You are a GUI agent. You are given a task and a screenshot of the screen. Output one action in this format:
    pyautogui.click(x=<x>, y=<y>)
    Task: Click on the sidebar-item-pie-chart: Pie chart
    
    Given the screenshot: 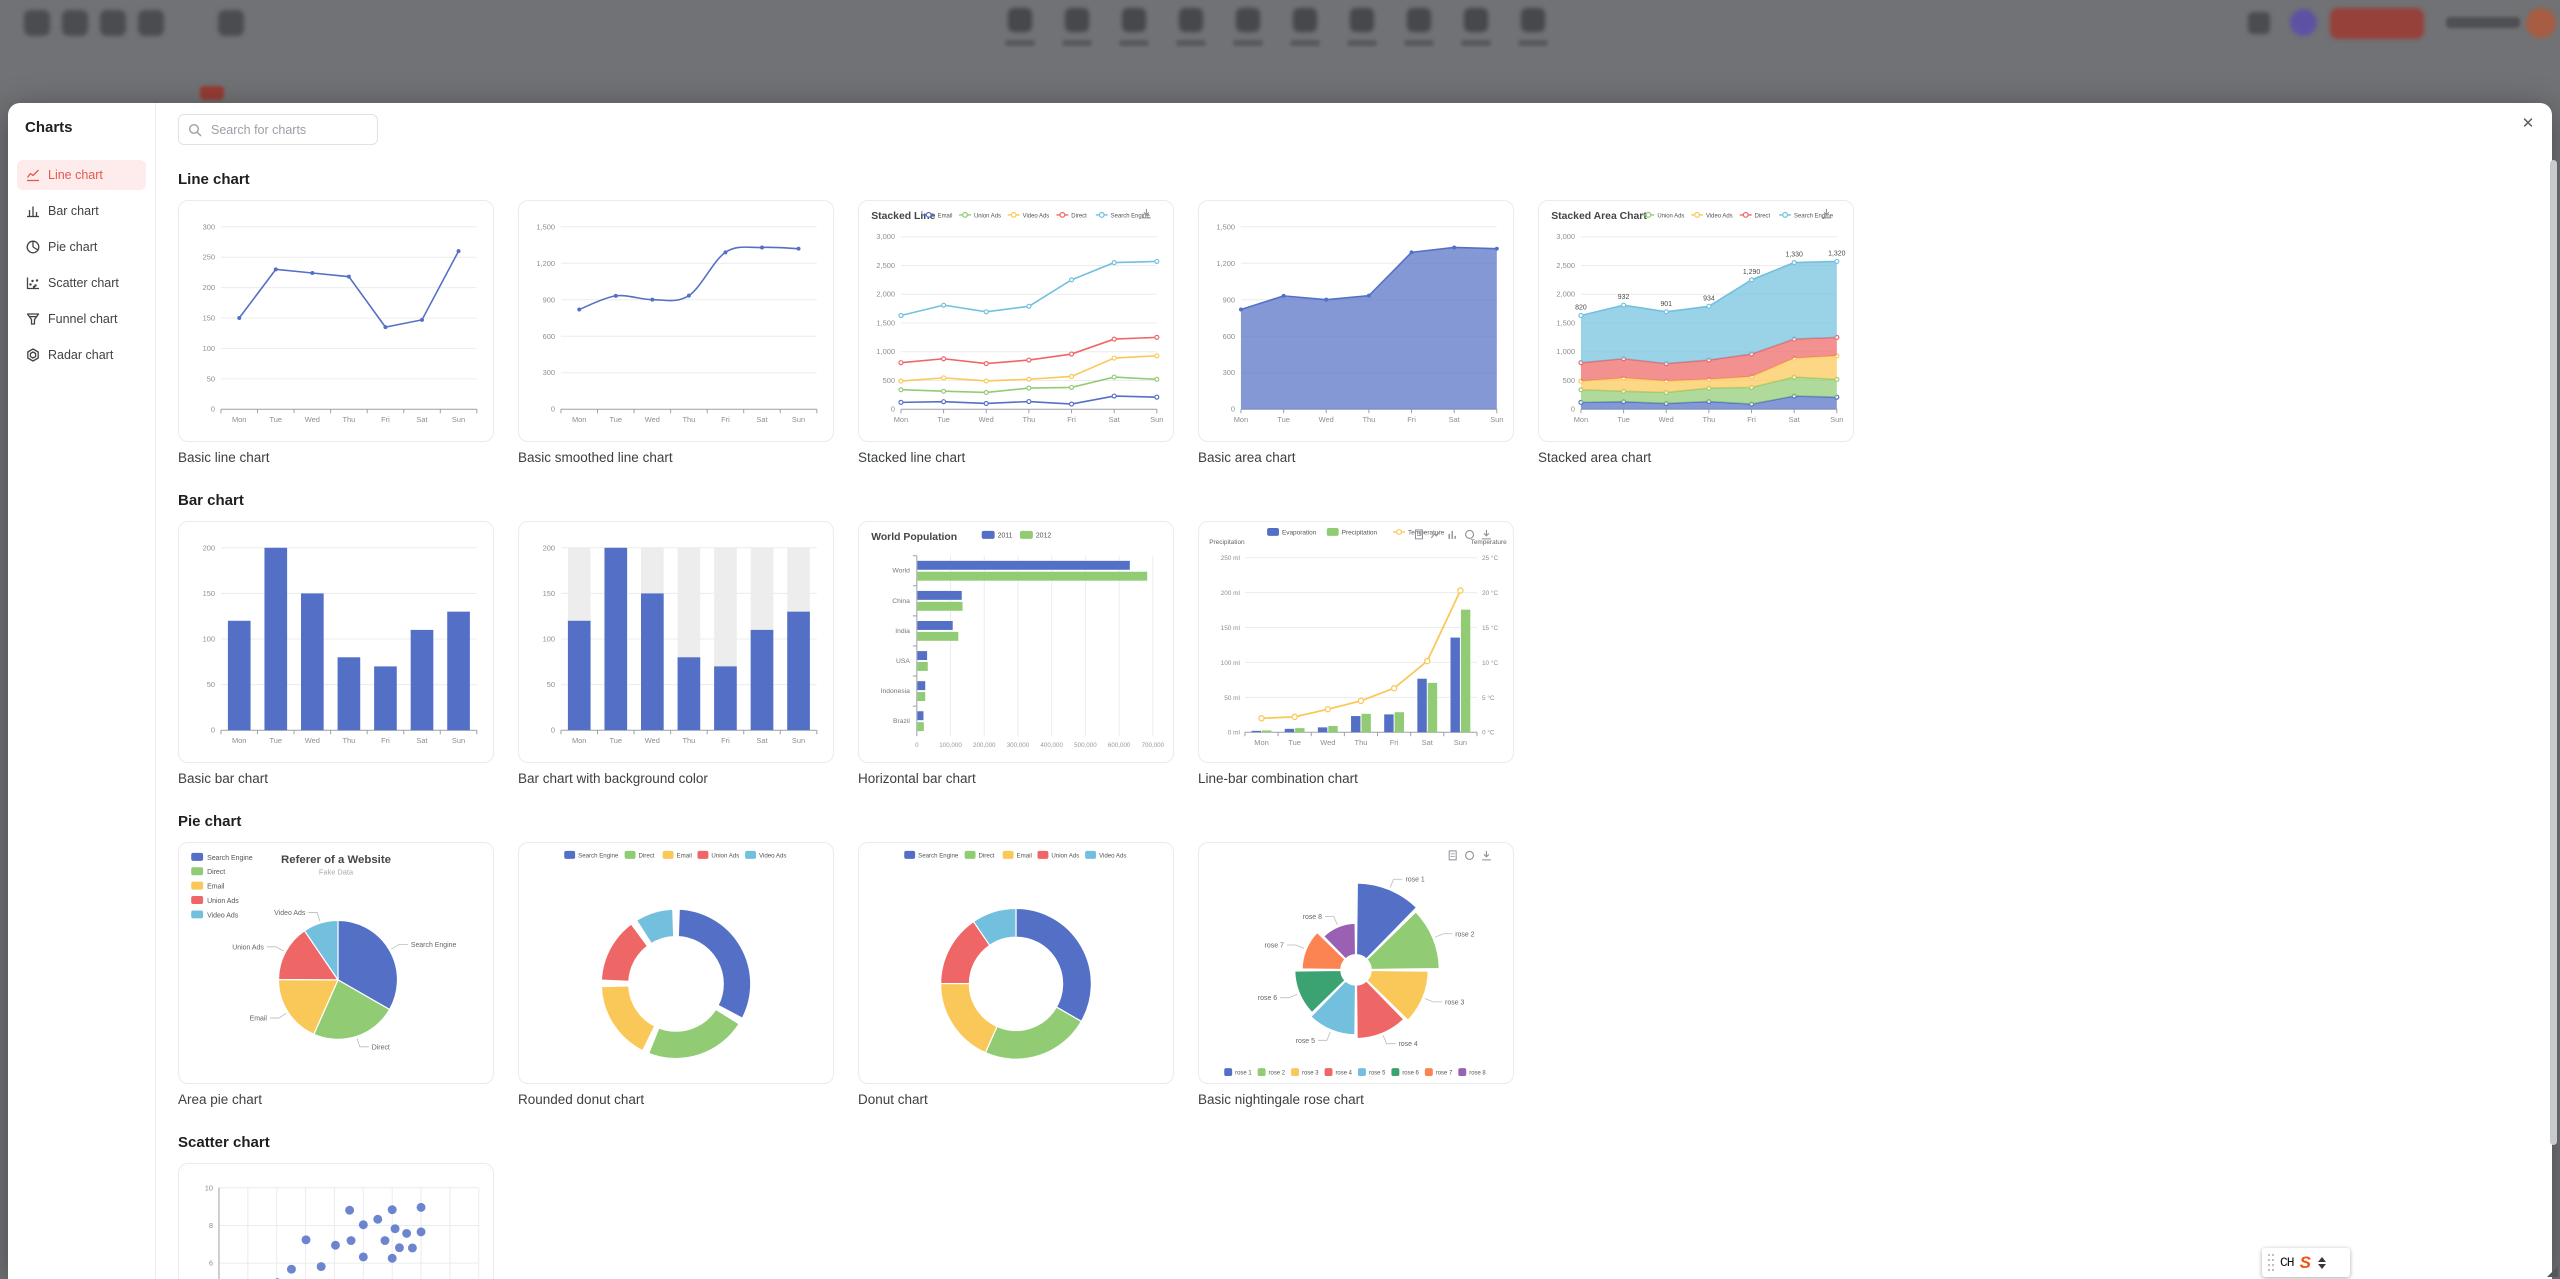 What is the action you would take?
    pyautogui.click(x=81, y=247)
    